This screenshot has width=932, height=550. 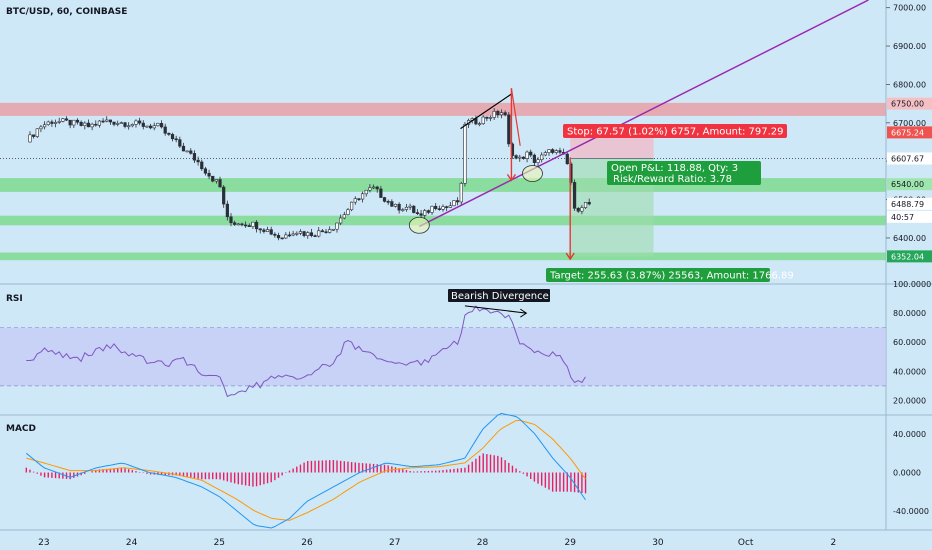 I want to click on rsi-line, so click(x=306, y=351).